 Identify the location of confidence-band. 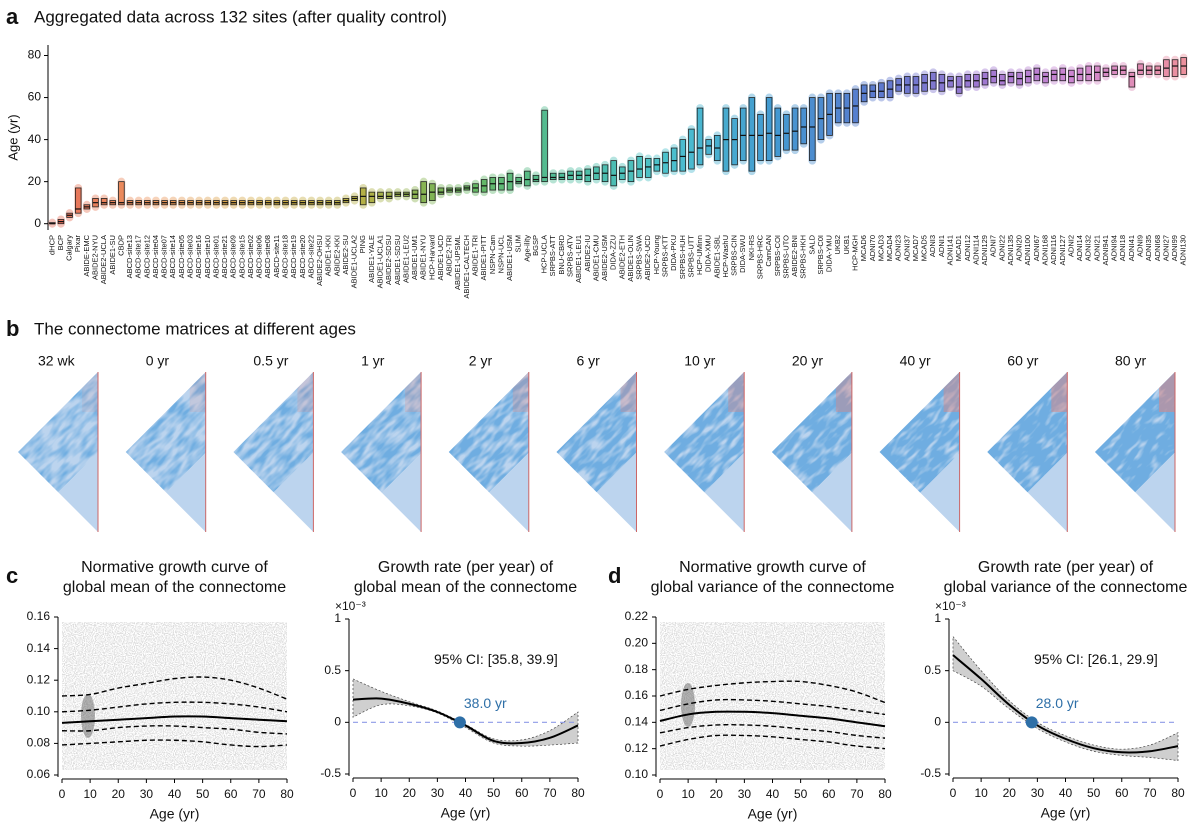
(465, 712).